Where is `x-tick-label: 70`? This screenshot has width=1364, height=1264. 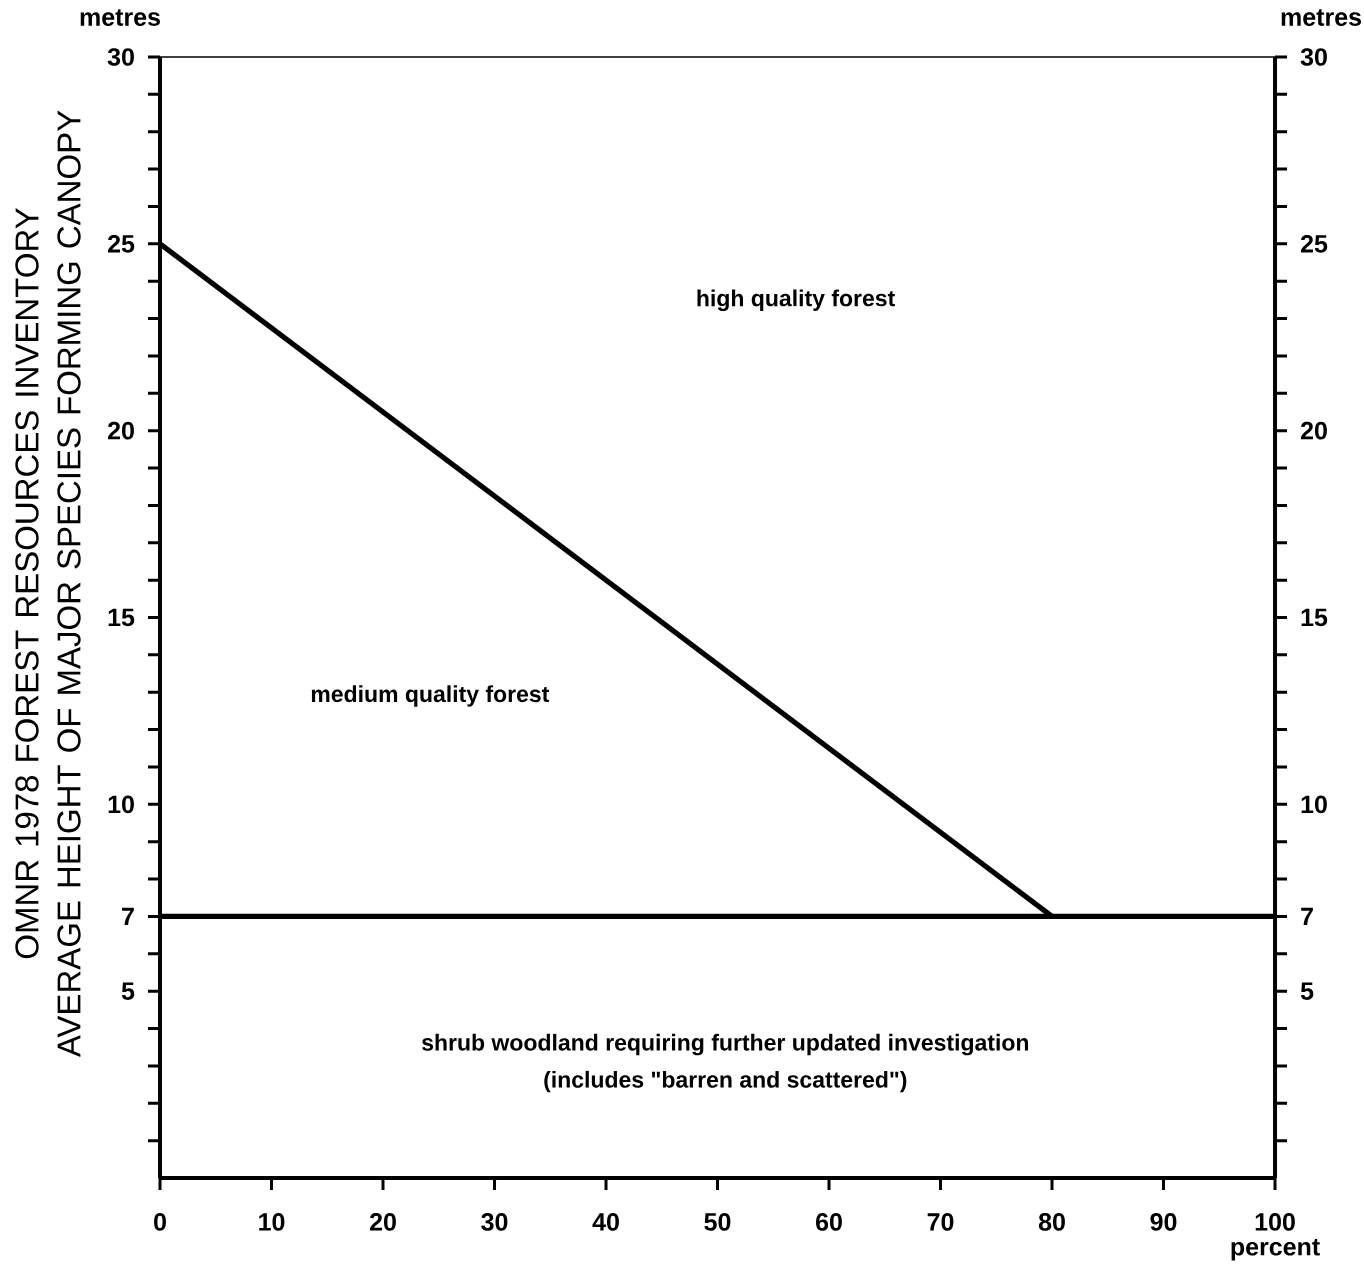 x-tick-label: 70 is located at coordinates (940, 1222).